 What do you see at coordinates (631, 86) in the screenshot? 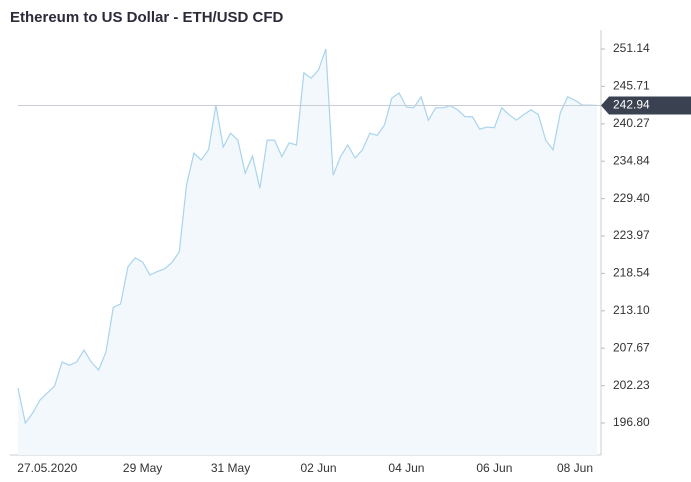
I see `y-tick-label: 245.71` at bounding box center [631, 86].